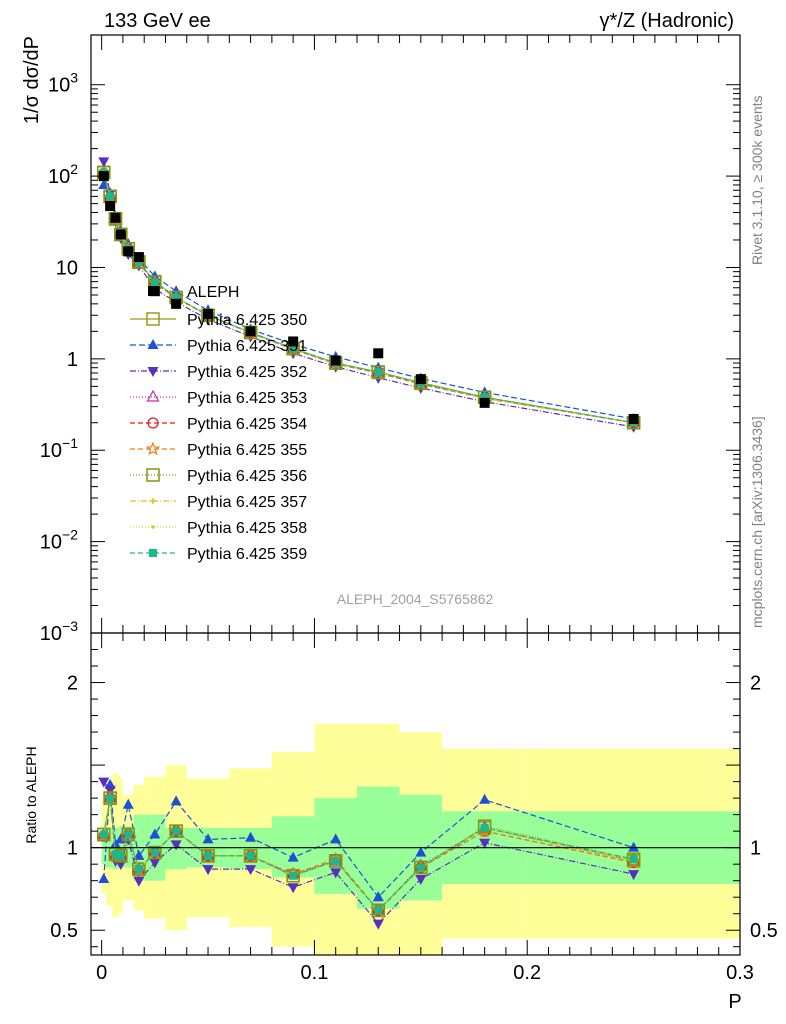  I want to click on header-left-label: 133 GeV ee, so click(157, 21).